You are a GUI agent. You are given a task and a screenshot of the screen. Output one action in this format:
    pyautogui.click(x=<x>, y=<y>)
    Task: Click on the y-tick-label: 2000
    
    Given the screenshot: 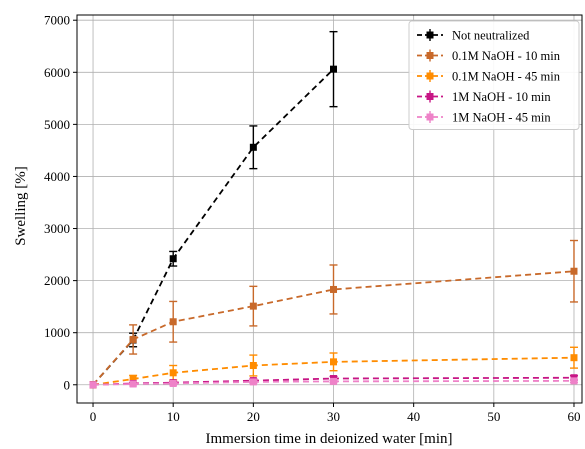 What is the action you would take?
    pyautogui.click(x=57, y=280)
    